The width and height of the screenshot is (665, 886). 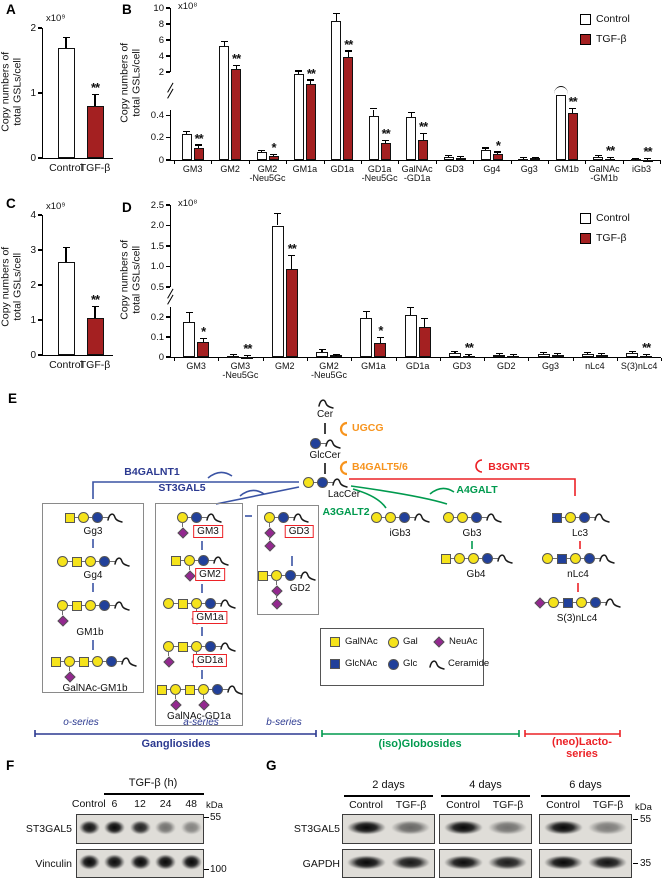 I want to click on y-axis-title-line: Copy numbers of, so click(x=124, y=82).